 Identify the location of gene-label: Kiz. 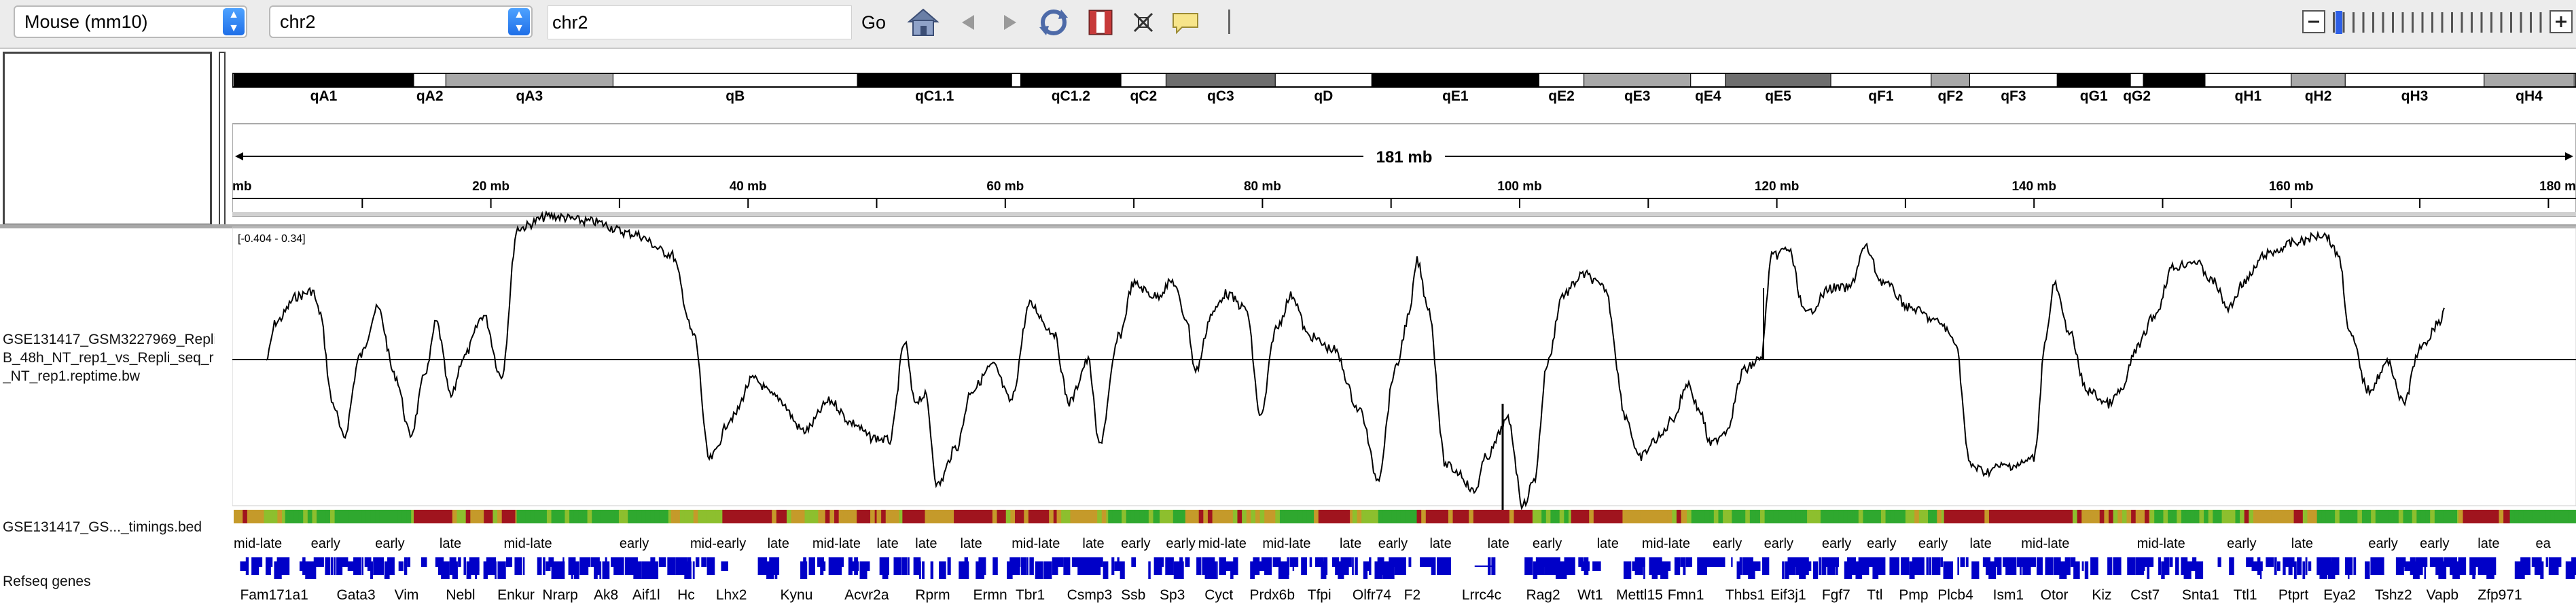
(2101, 595).